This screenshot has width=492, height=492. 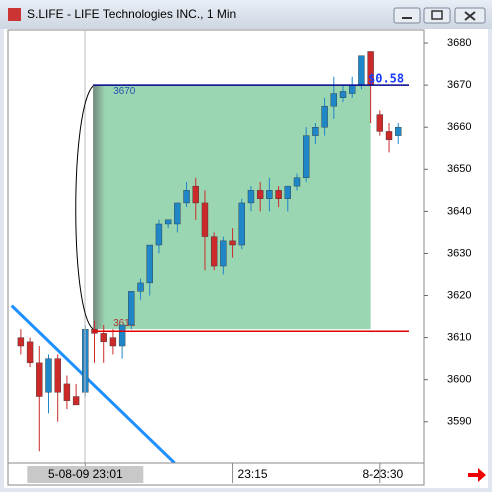 What do you see at coordinates (386, 79) in the screenshot?
I see `profit-label: $0.58` at bounding box center [386, 79].